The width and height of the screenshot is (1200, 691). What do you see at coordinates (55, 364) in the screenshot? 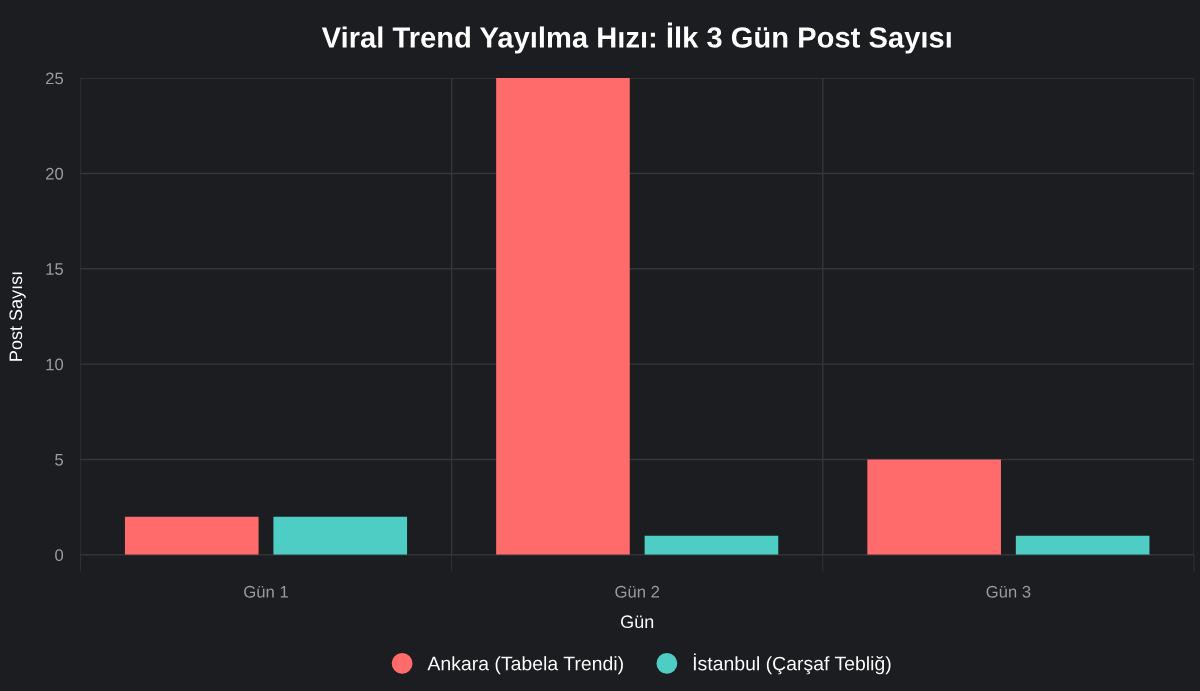
I see `y-tick-label: 10` at bounding box center [55, 364].